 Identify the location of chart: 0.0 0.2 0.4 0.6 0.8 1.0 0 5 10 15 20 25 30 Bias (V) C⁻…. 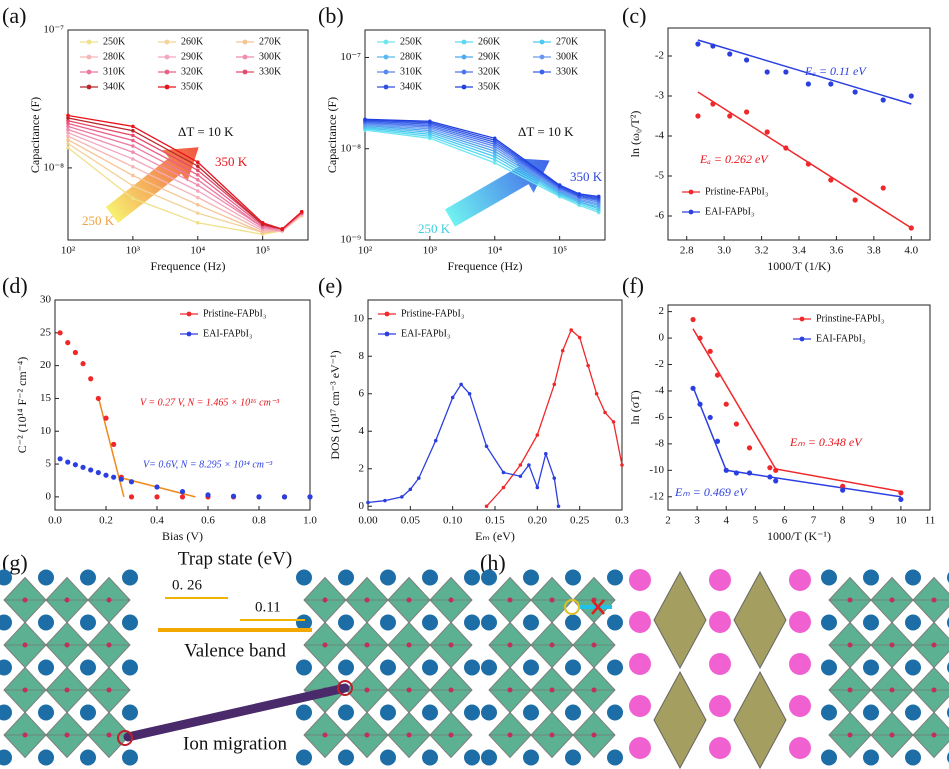
(166, 418).